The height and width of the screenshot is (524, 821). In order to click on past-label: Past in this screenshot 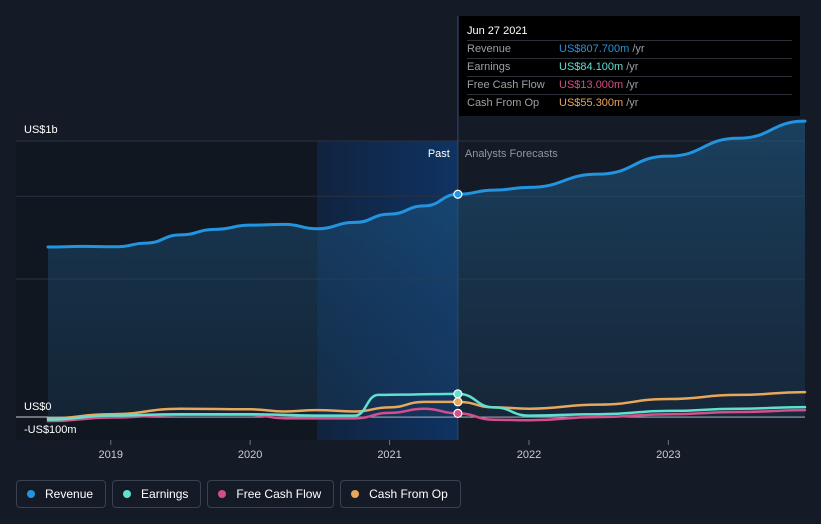, I will do `click(439, 154)`.